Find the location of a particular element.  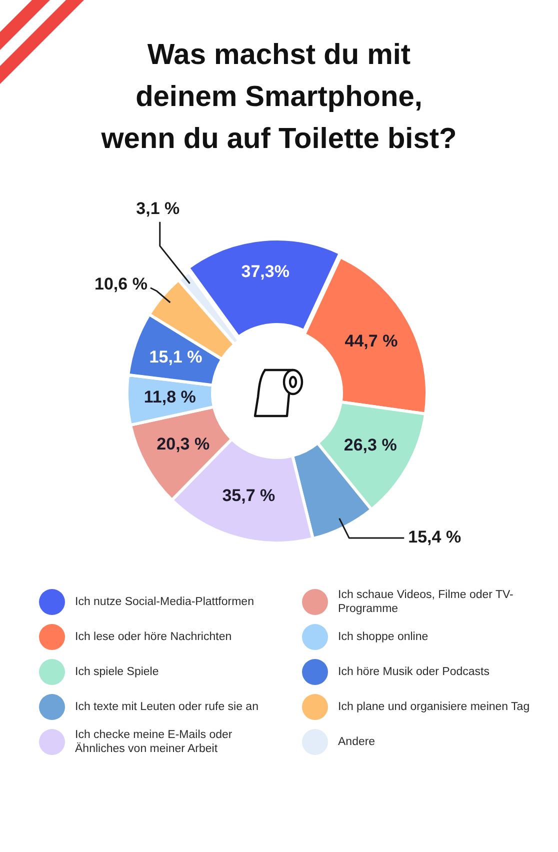

data-label: 11,8 % is located at coordinates (170, 397).